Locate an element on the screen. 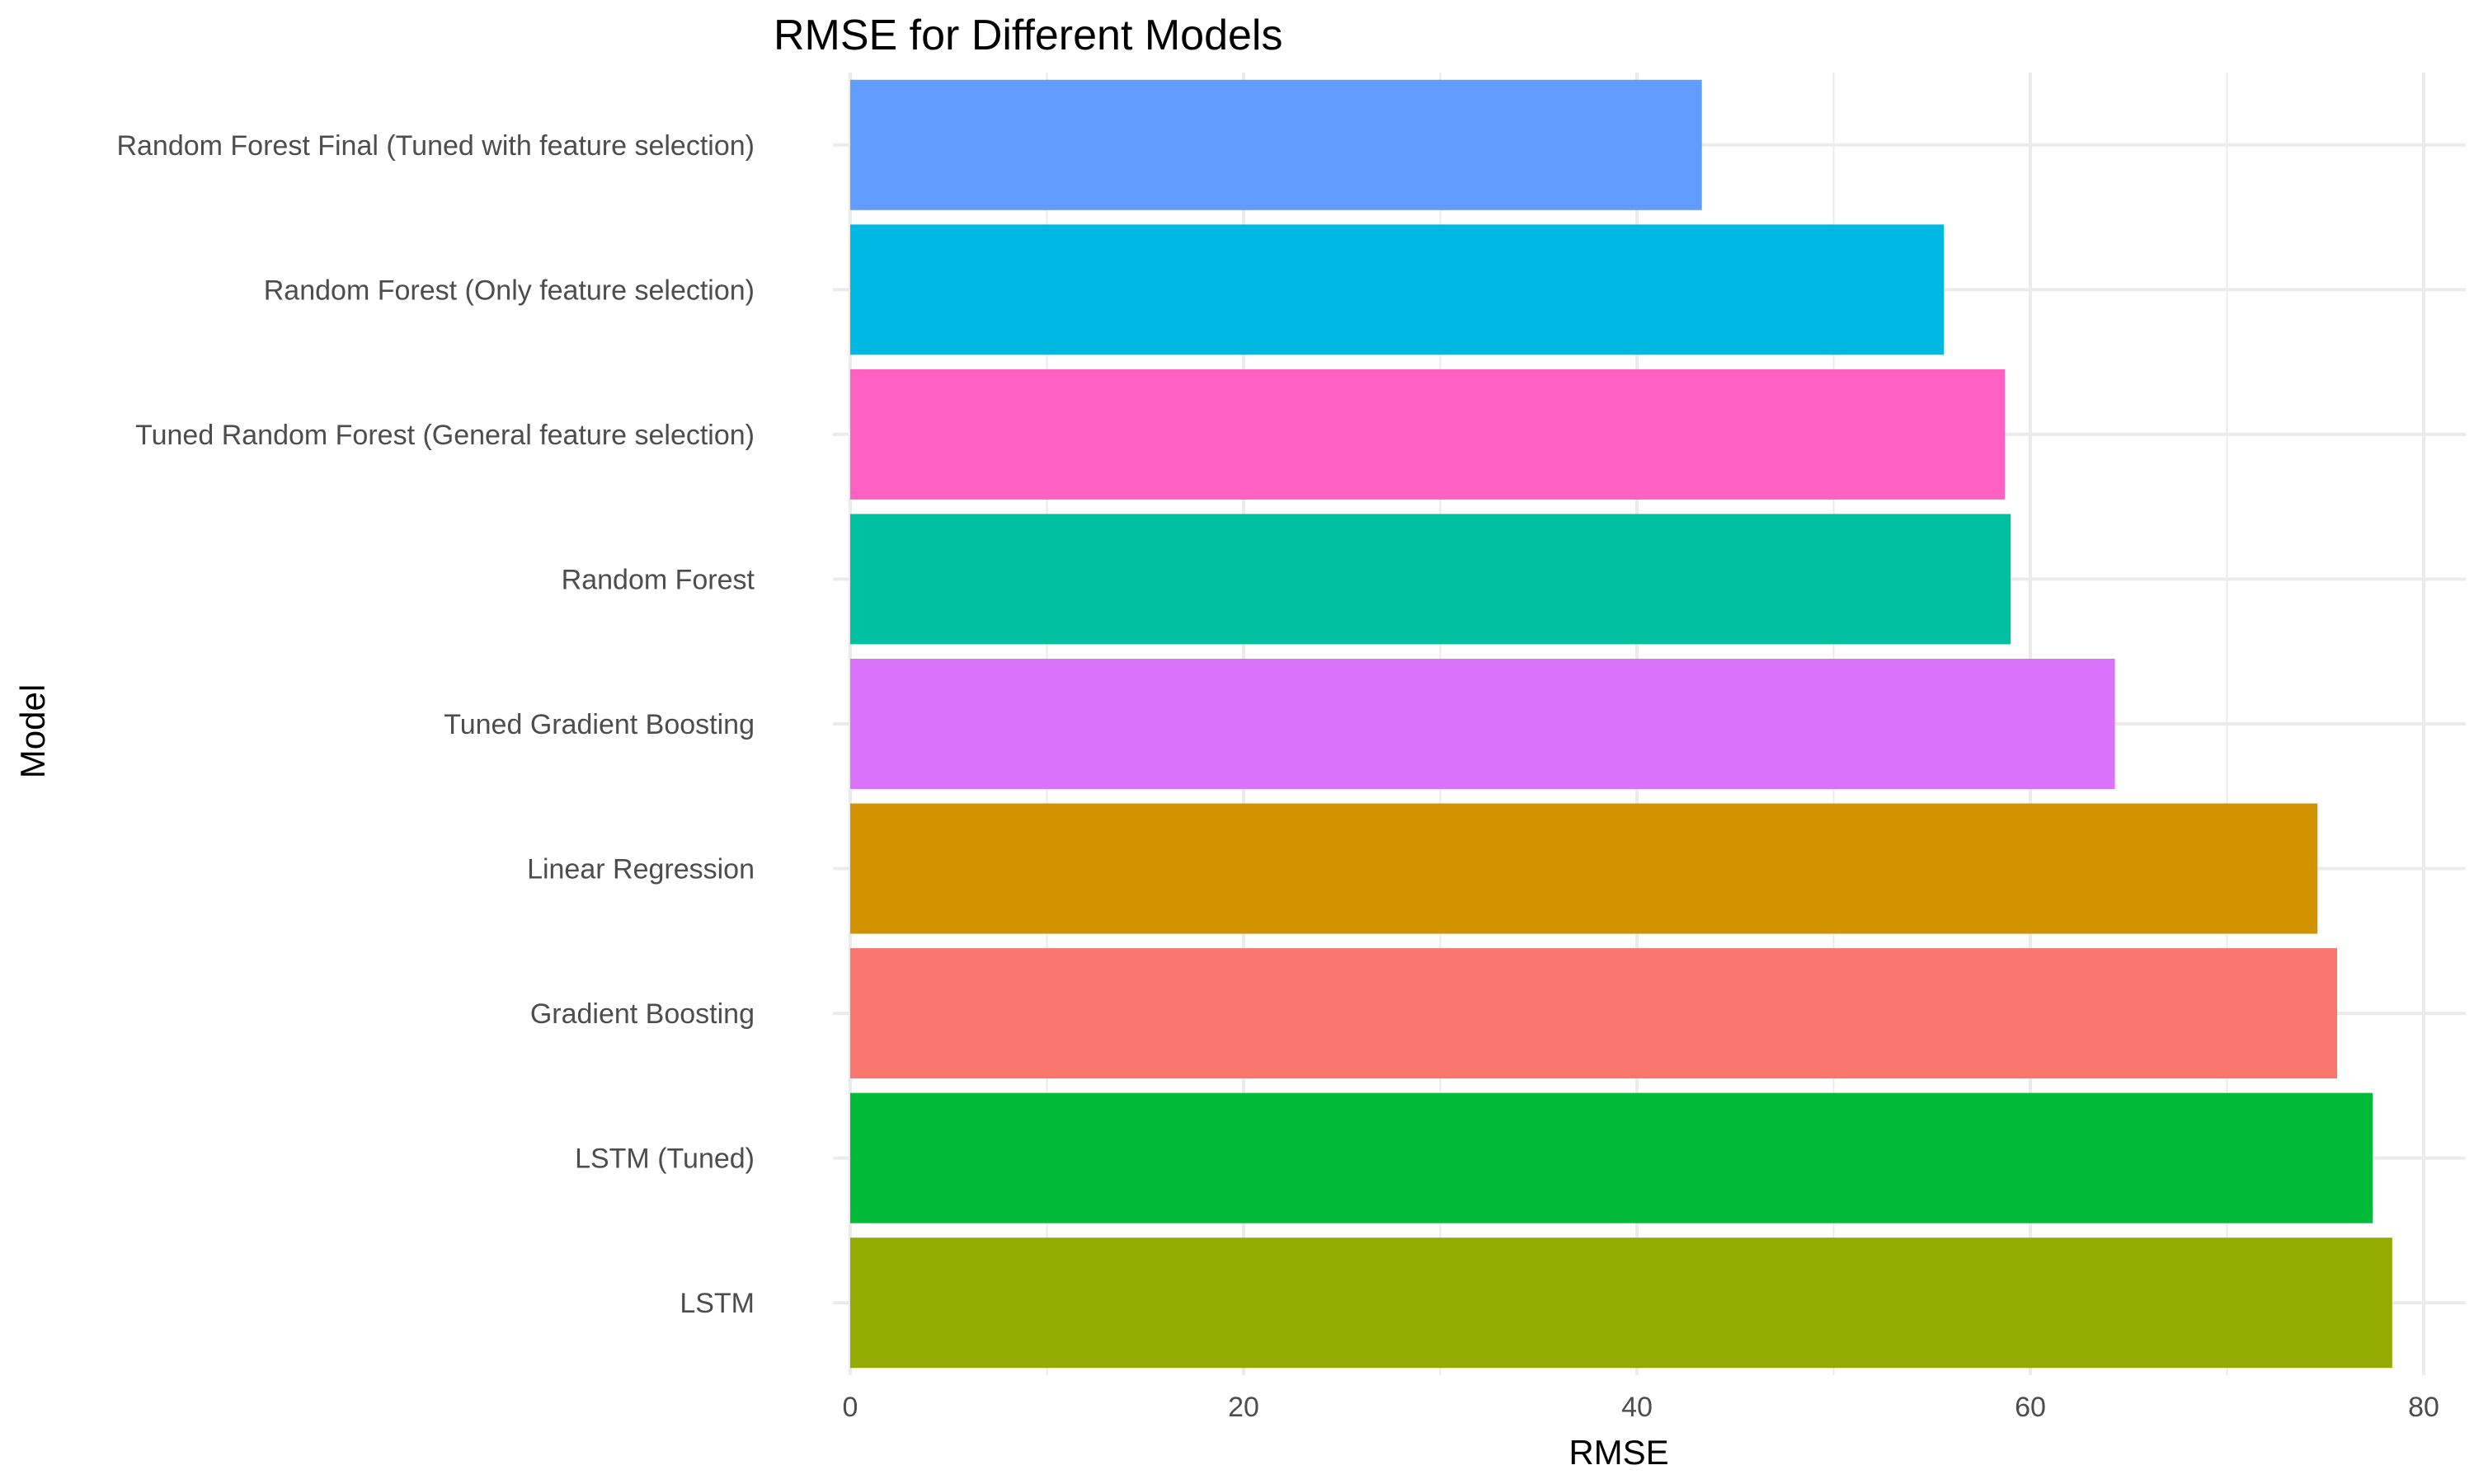 The width and height of the screenshot is (2474, 1484). x-axis-title: RMSE is located at coordinates (1618, 1452).